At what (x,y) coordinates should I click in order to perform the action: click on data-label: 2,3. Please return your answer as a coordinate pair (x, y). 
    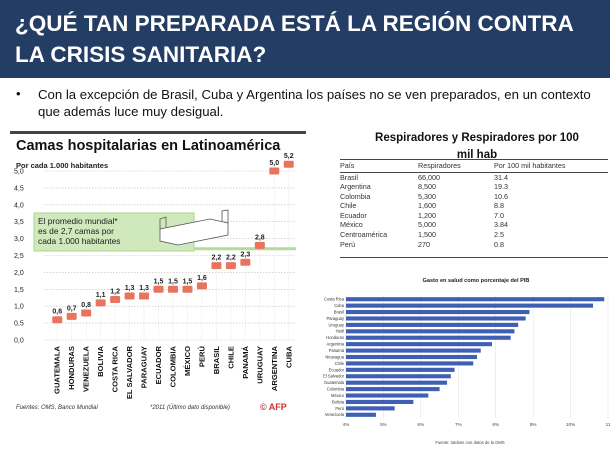
    Looking at the image, I should click on (245, 254).